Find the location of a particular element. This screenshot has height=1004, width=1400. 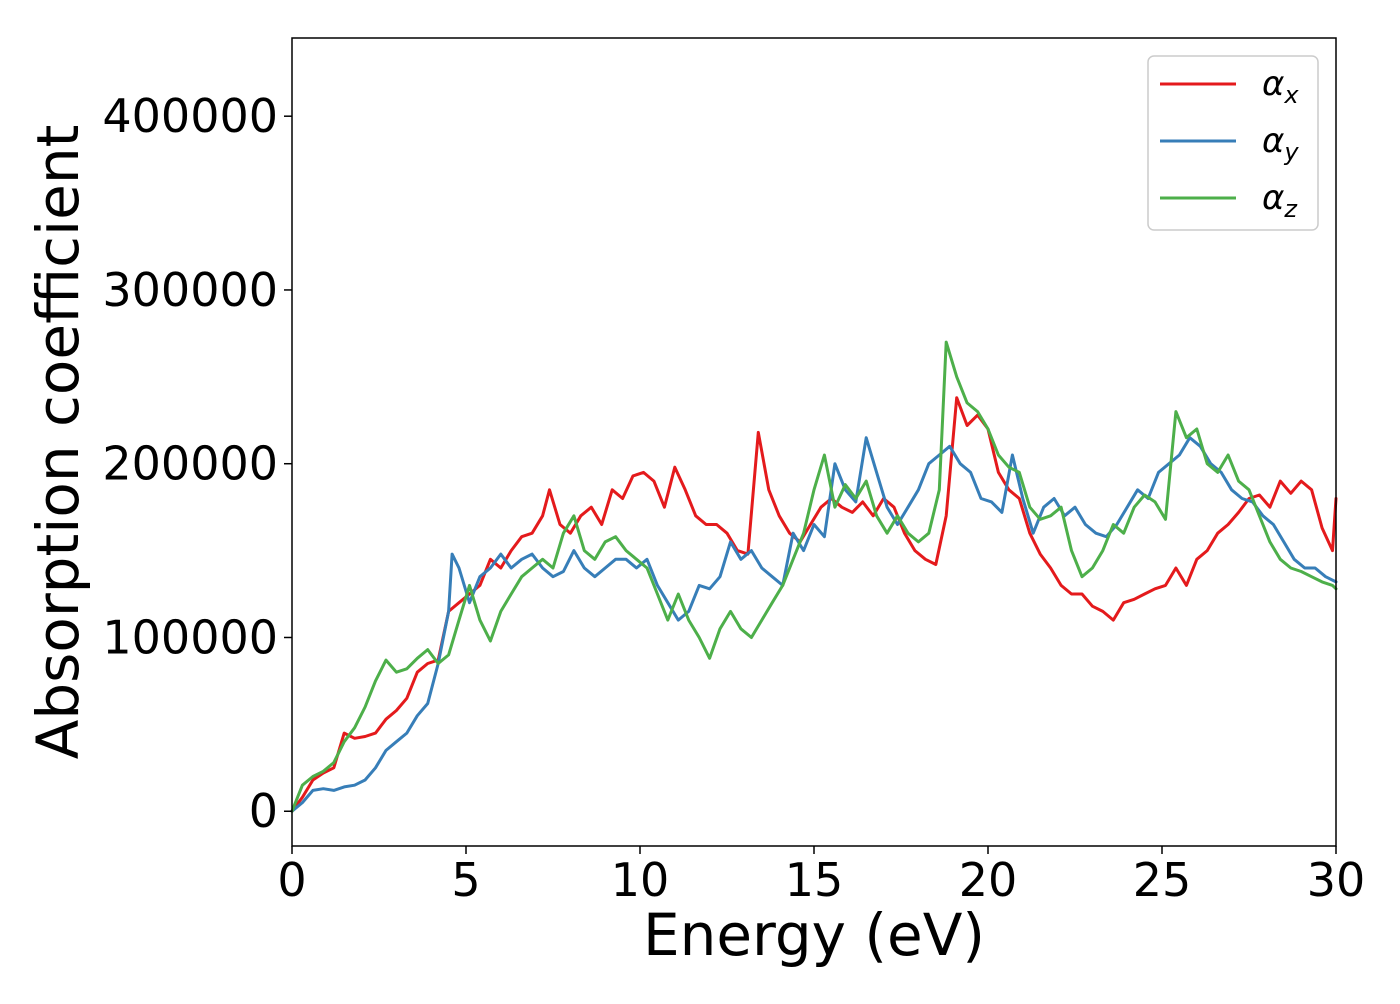

x-tick-label: 15 is located at coordinates (814, 880).